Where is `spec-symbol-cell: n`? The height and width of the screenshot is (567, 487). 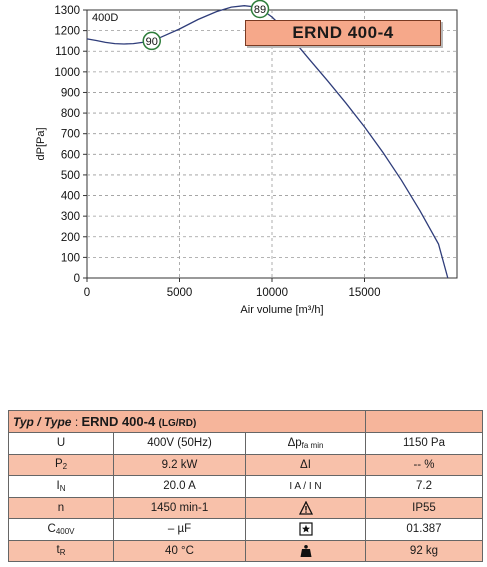
spec-symbol-cell: n is located at coordinates (61, 507).